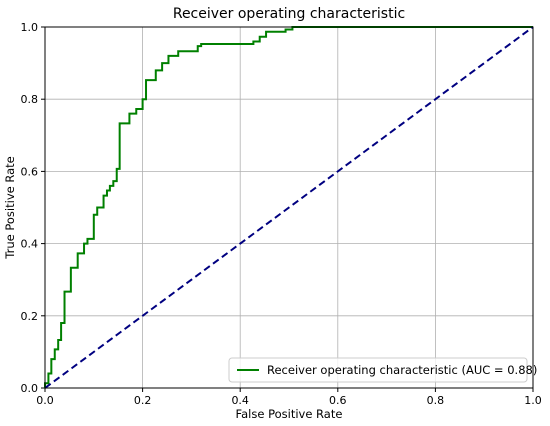 Image resolution: width=550 pixels, height=426 pixels. Describe the element at coordinates (289, 414) in the screenshot. I see `x-axis-label: False Positive Rate` at that location.